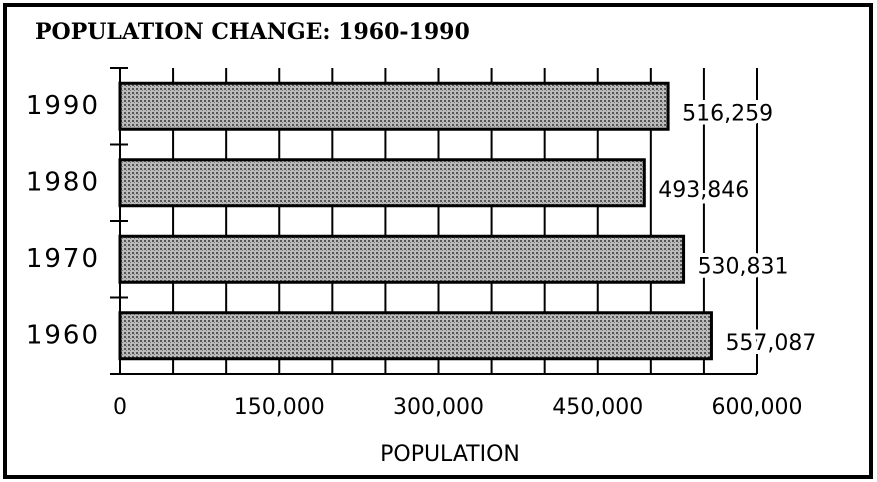 Image resolution: width=877 pixels, height=482 pixels. Describe the element at coordinates (703, 190) in the screenshot. I see `value-label: 493,846` at that location.